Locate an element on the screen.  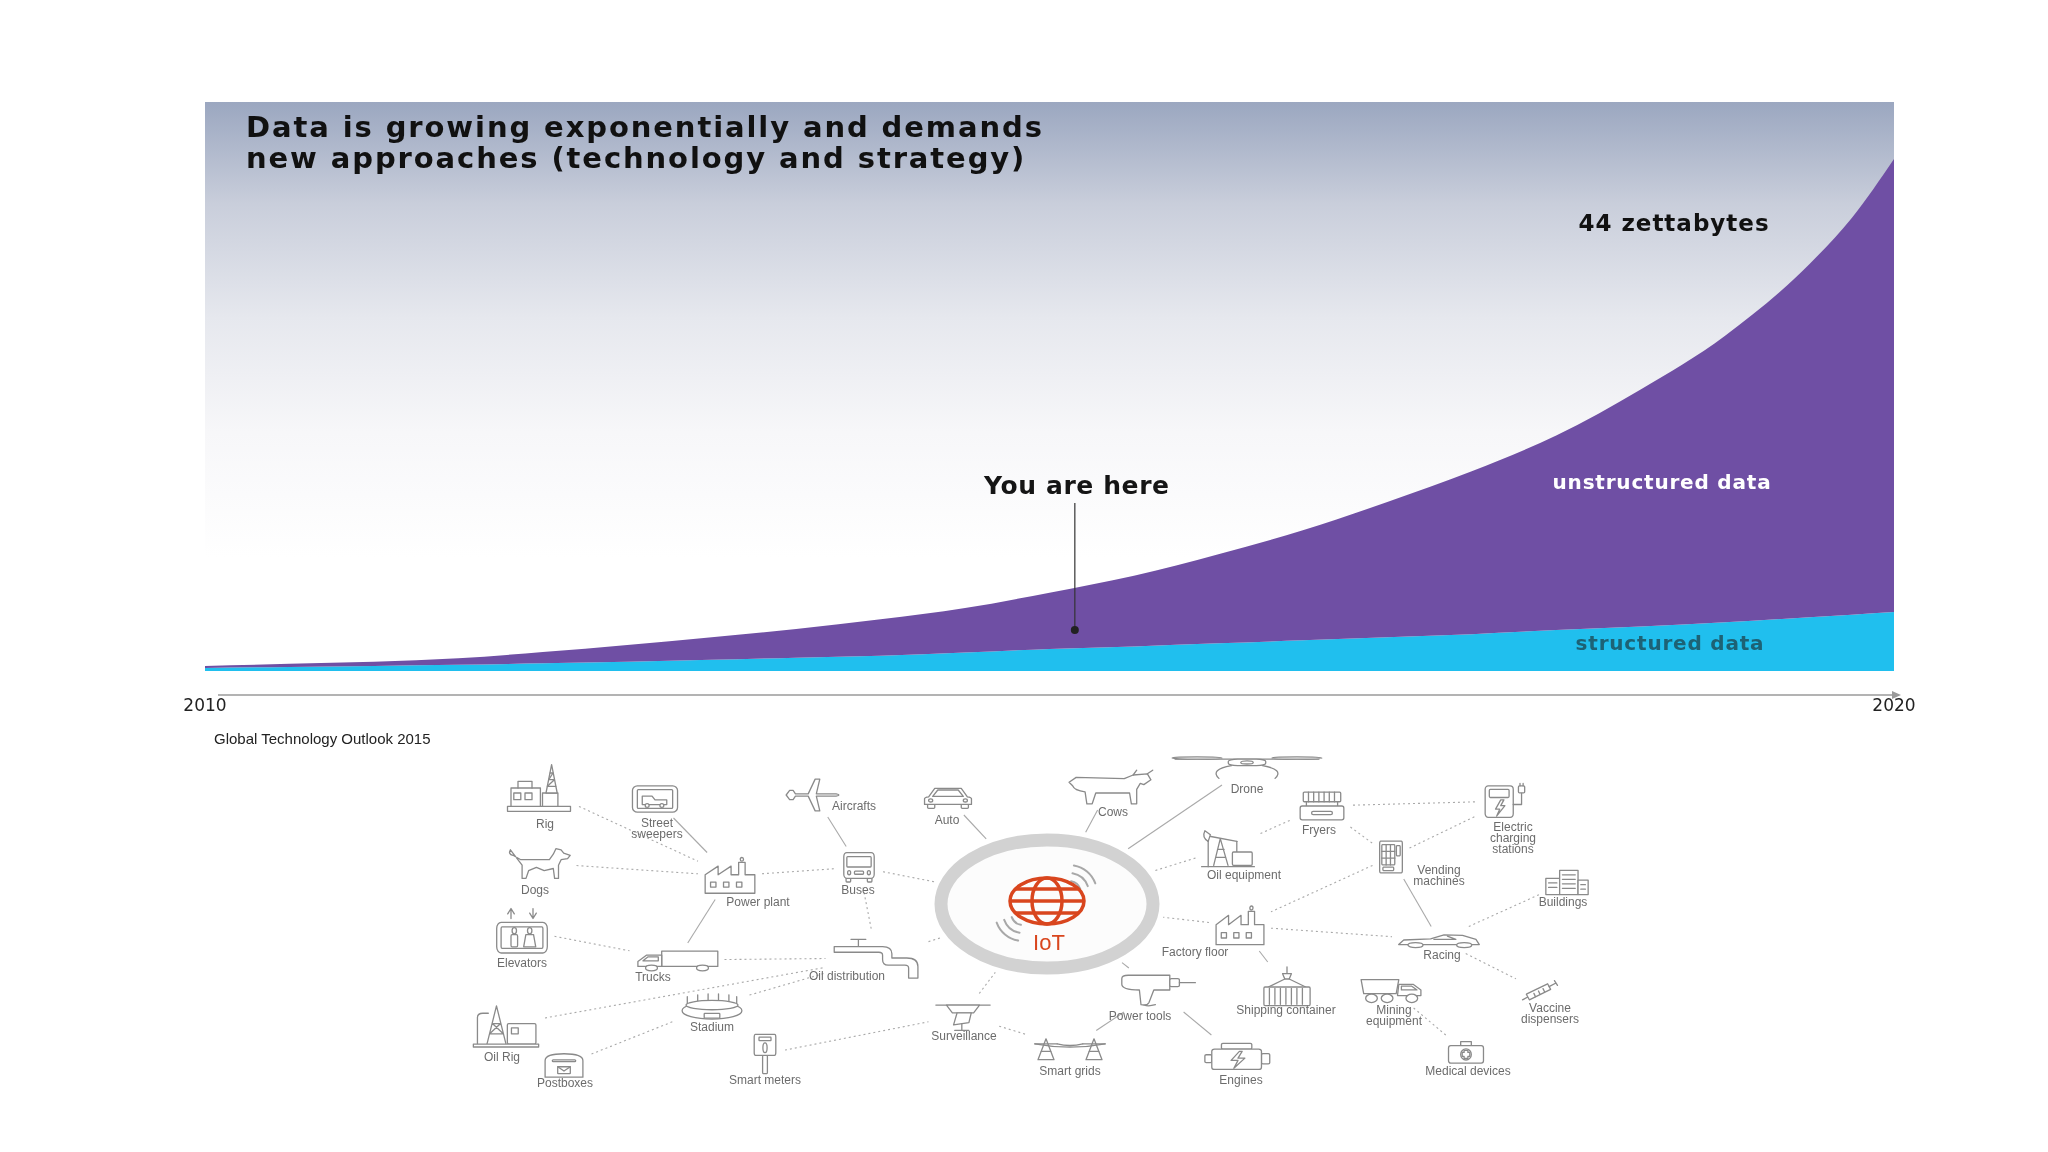
text: Drone is located at coordinates (1247, 788).